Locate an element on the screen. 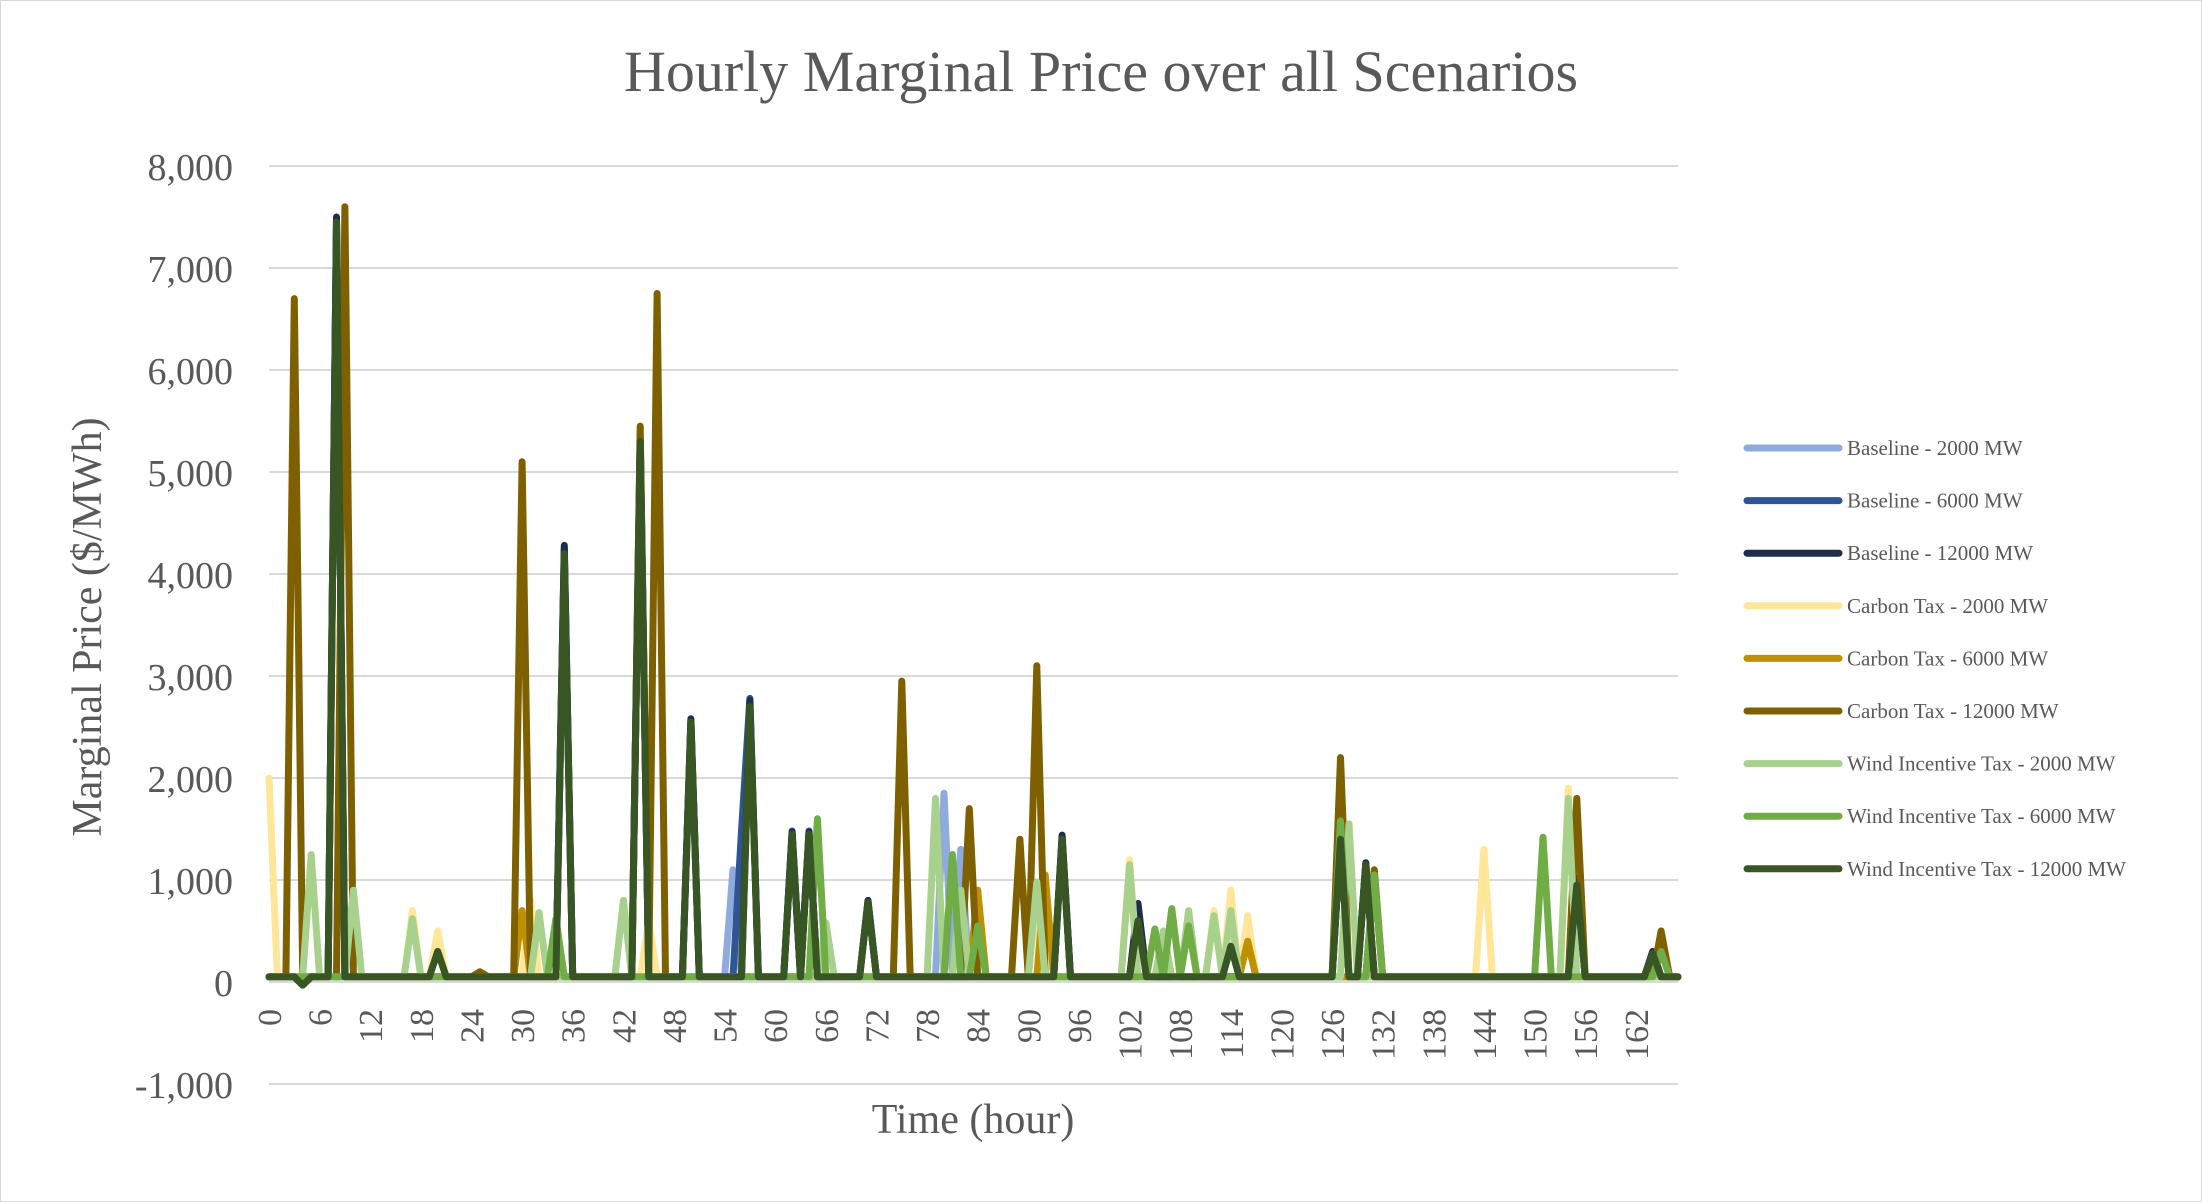 The height and width of the screenshot is (1202, 2202). y-tick-label: -1,000 is located at coordinates (184, 1086).